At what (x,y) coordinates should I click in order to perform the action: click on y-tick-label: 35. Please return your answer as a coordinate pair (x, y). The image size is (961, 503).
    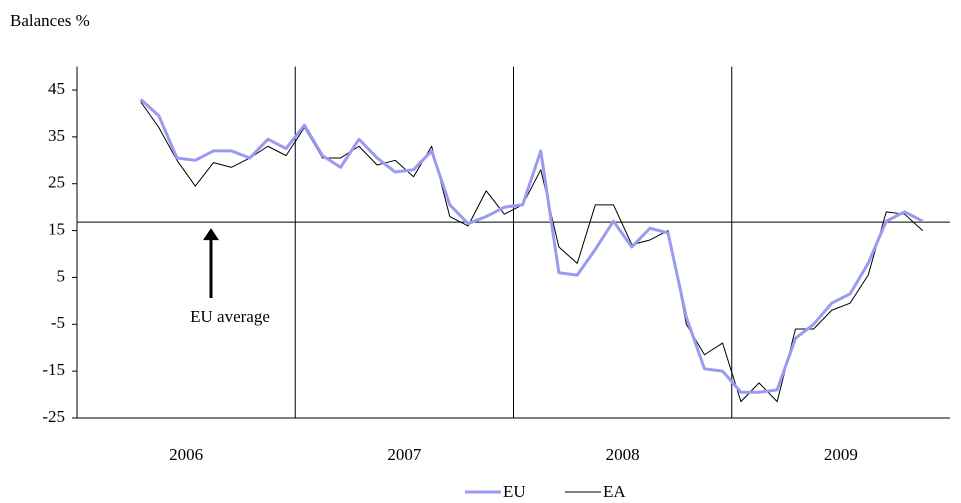
    Looking at the image, I should click on (56, 135).